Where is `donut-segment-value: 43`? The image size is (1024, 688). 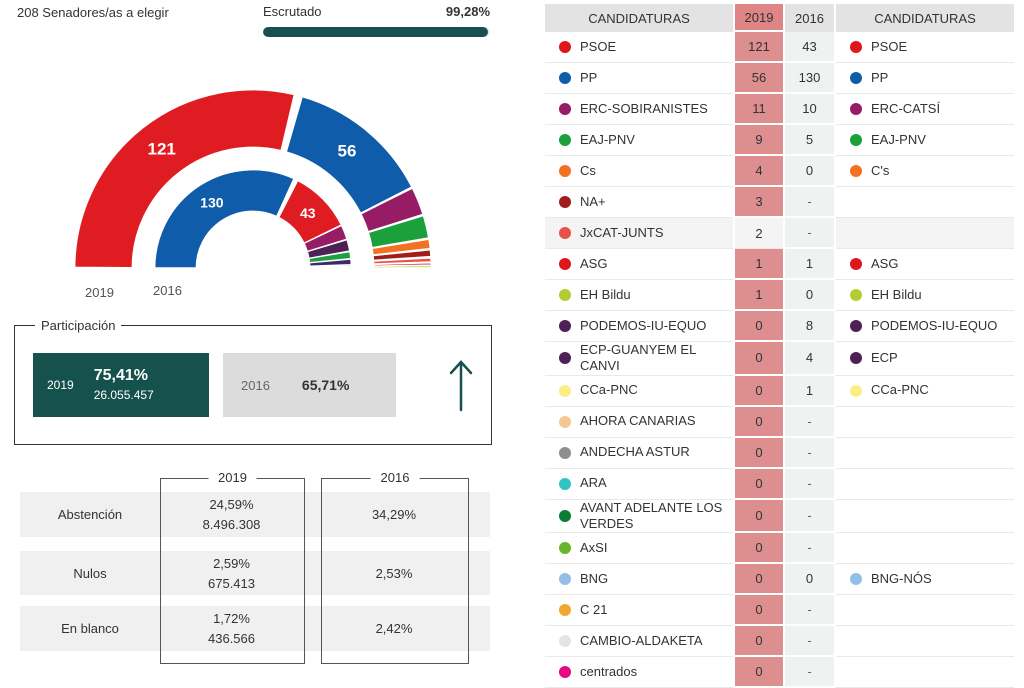 donut-segment-value: 43 is located at coordinates (308, 213).